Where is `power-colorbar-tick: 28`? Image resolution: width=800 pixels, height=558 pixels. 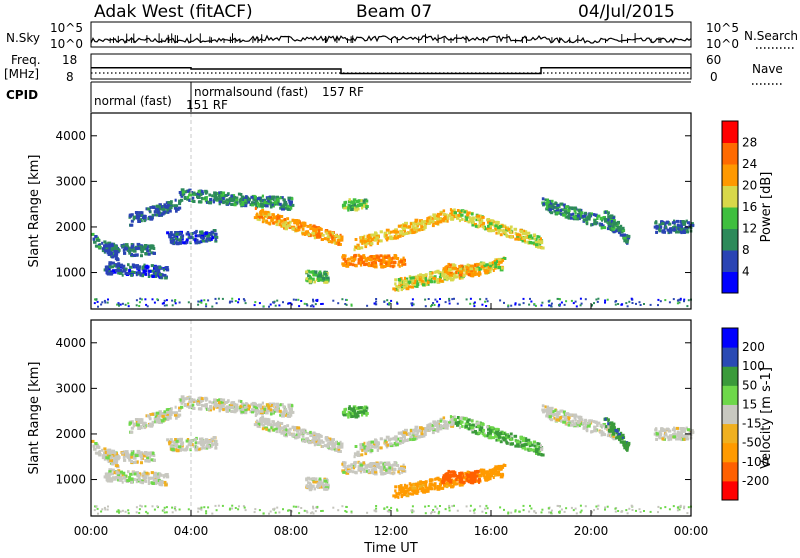 power-colorbar-tick: 28 is located at coordinates (749, 143).